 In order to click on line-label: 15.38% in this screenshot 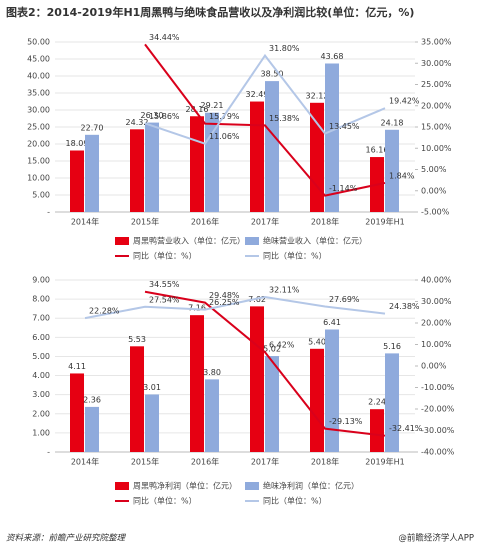, I will do `click(284, 118)`.